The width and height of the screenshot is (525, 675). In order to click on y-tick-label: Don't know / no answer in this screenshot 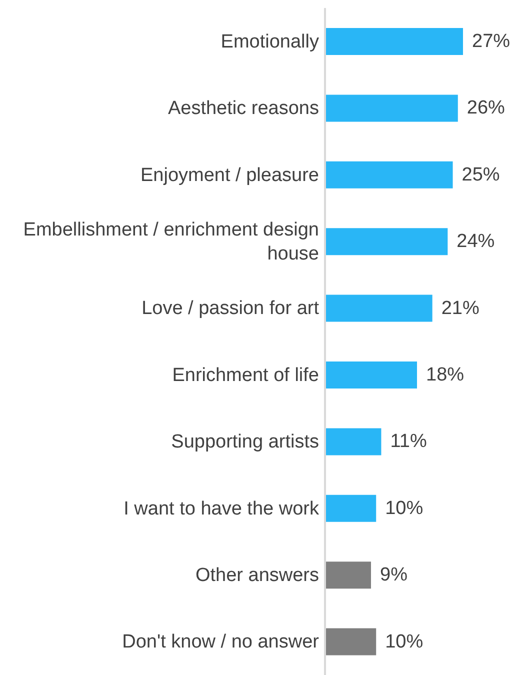, I will do `click(221, 641)`.